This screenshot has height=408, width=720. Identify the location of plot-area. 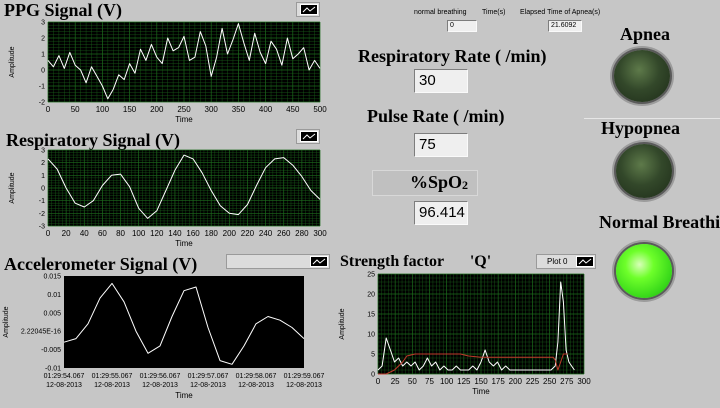
(184, 322).